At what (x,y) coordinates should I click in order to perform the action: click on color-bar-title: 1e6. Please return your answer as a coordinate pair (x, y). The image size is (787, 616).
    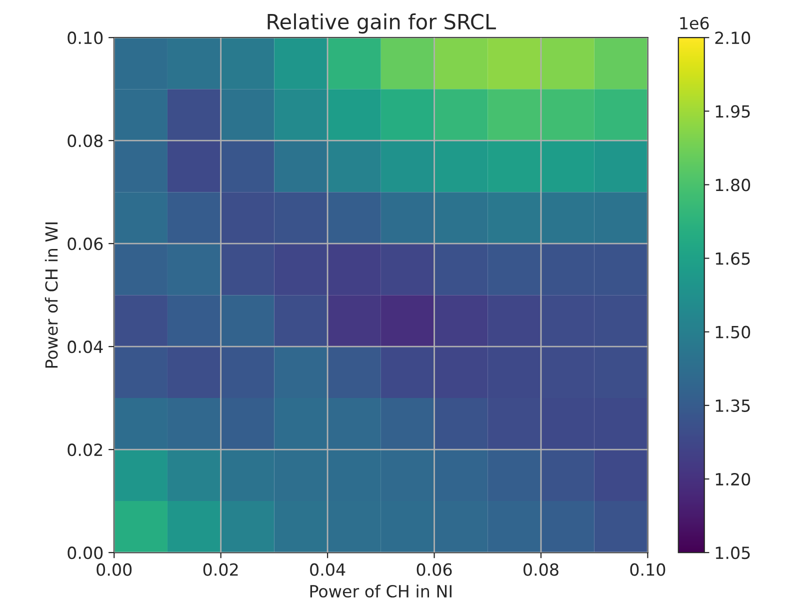
    Looking at the image, I should click on (694, 23).